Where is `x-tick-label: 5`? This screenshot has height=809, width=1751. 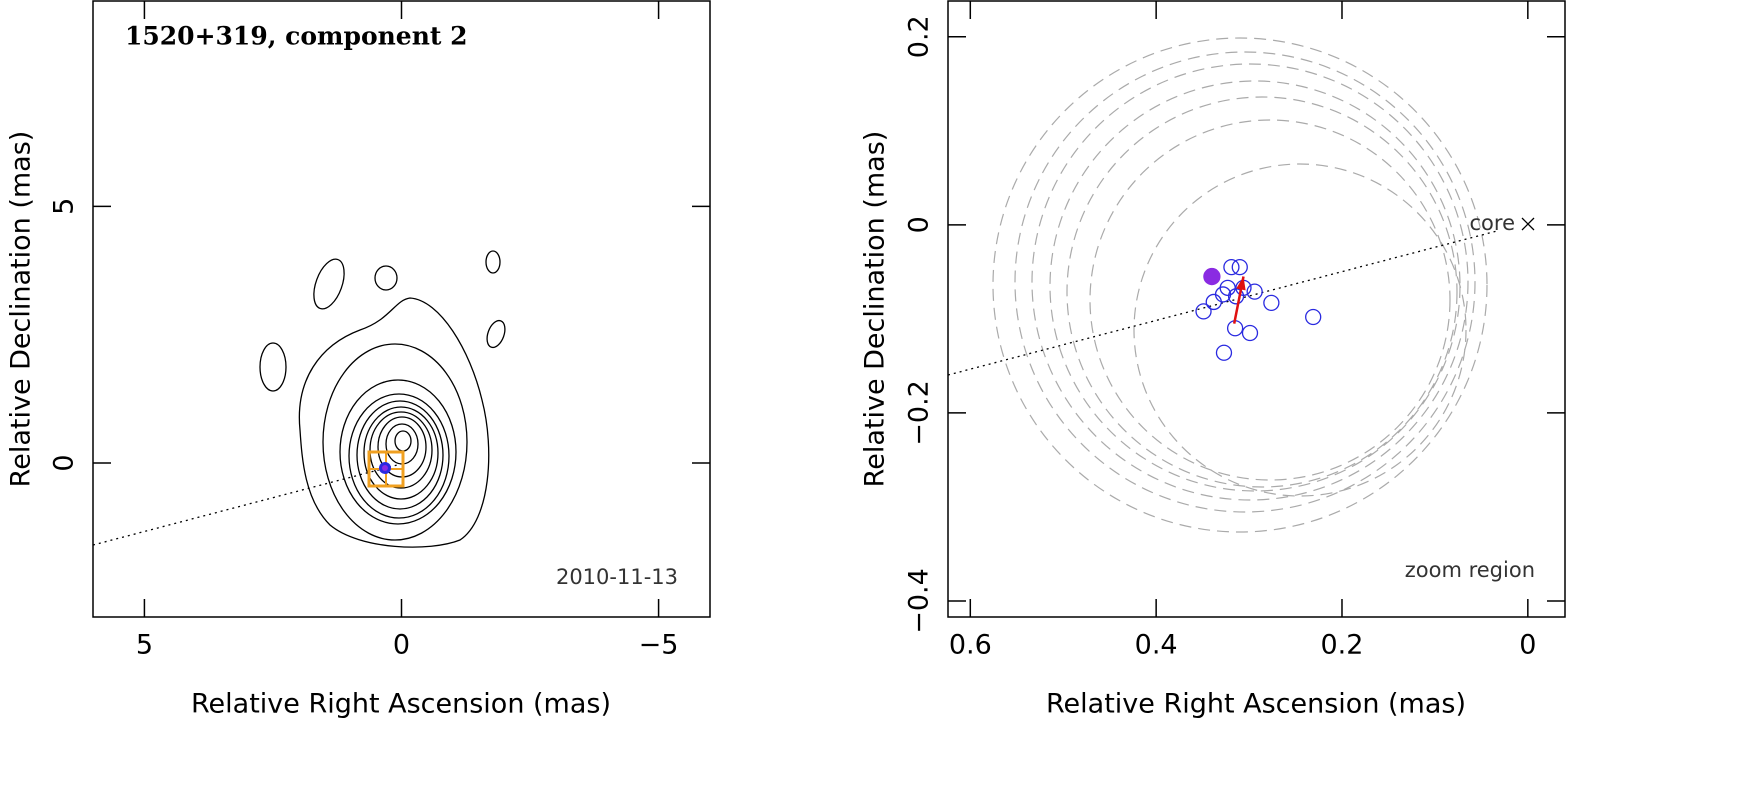
x-tick-label: 5 is located at coordinates (144, 645).